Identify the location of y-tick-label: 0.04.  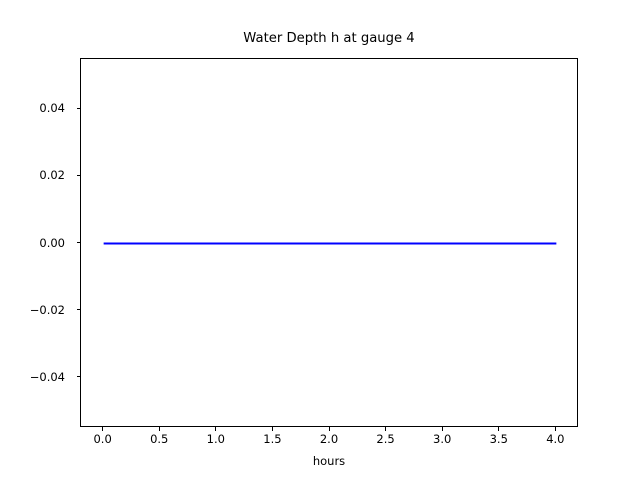
(52, 108).